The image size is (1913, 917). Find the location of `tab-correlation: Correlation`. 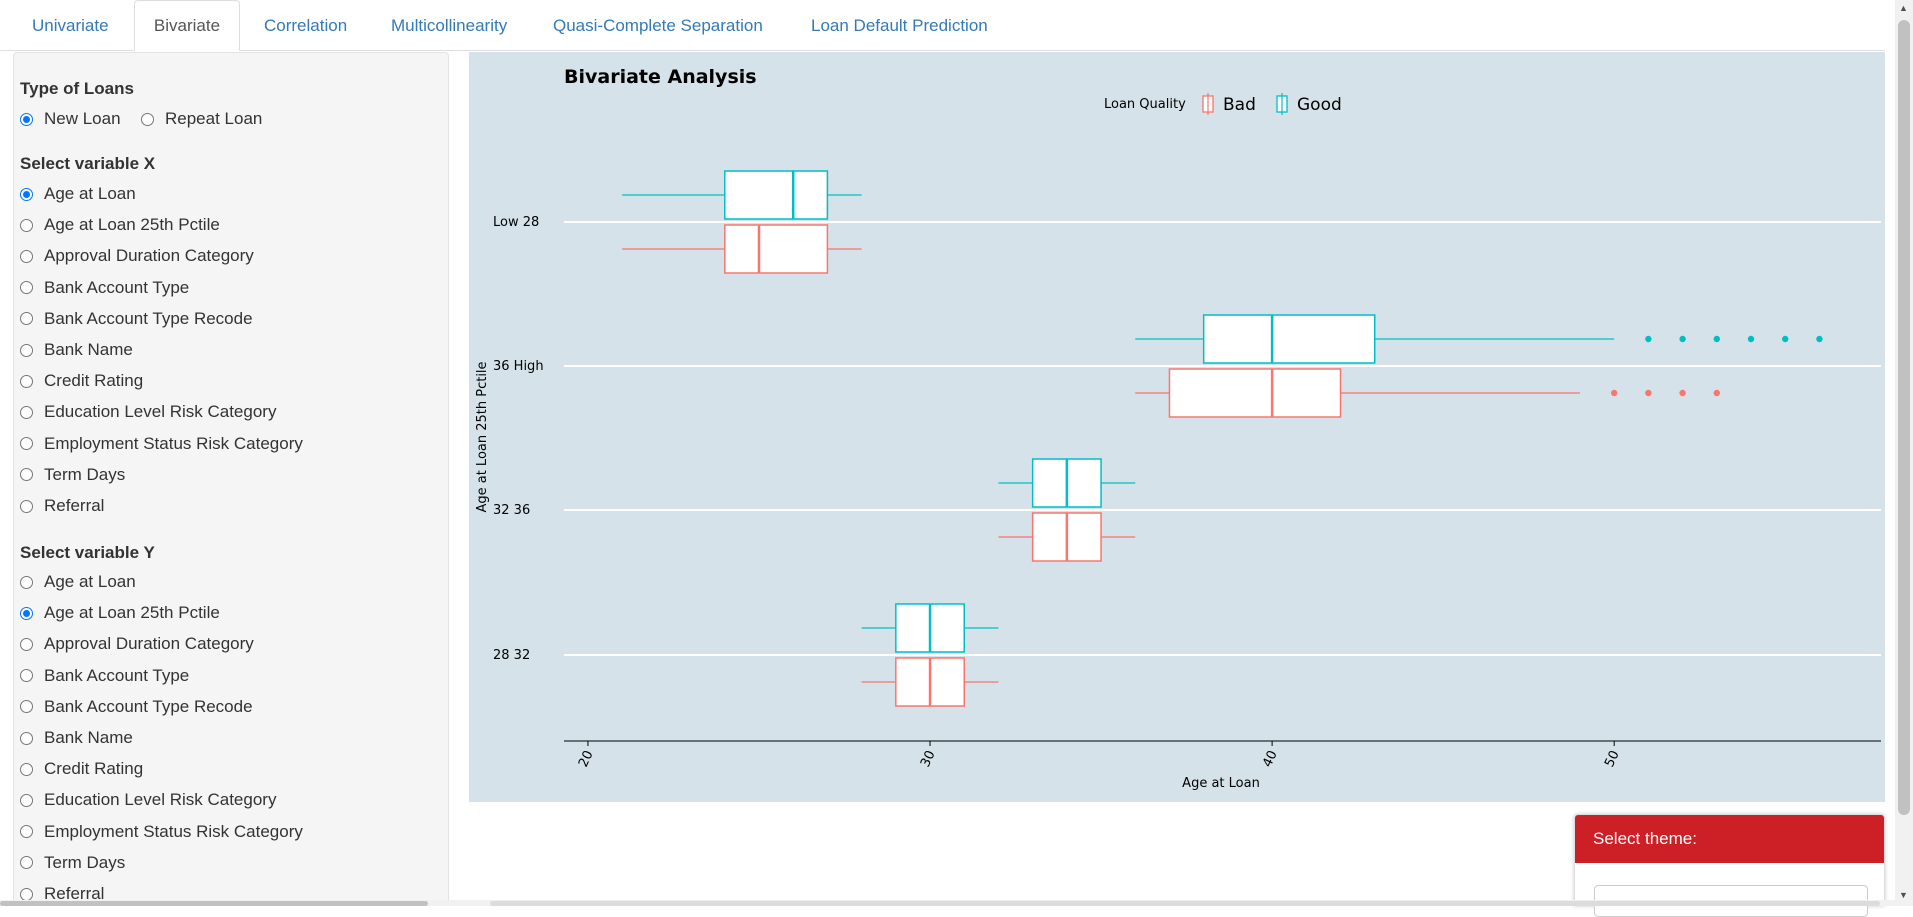

tab-correlation: Correlation is located at coordinates (306, 25).